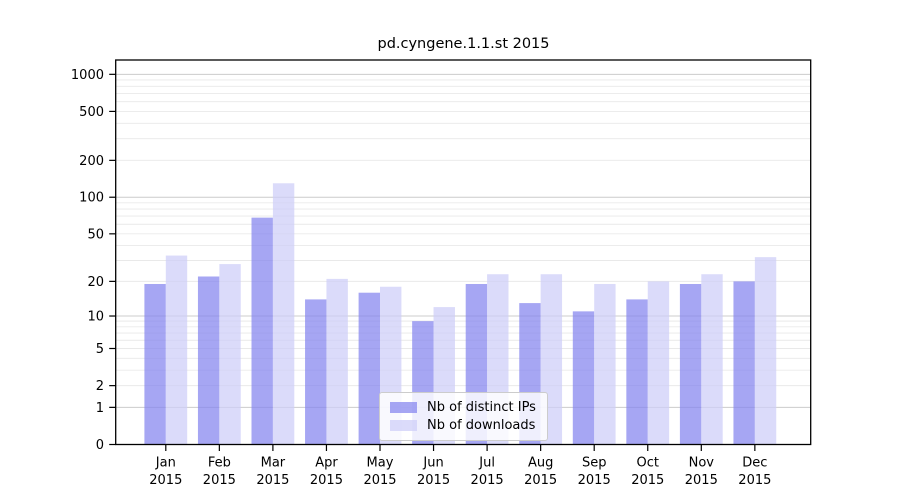 This screenshot has height=500, width=900. Describe the element at coordinates (100, 386) in the screenshot. I see `y-tick-label-2: 2` at that location.